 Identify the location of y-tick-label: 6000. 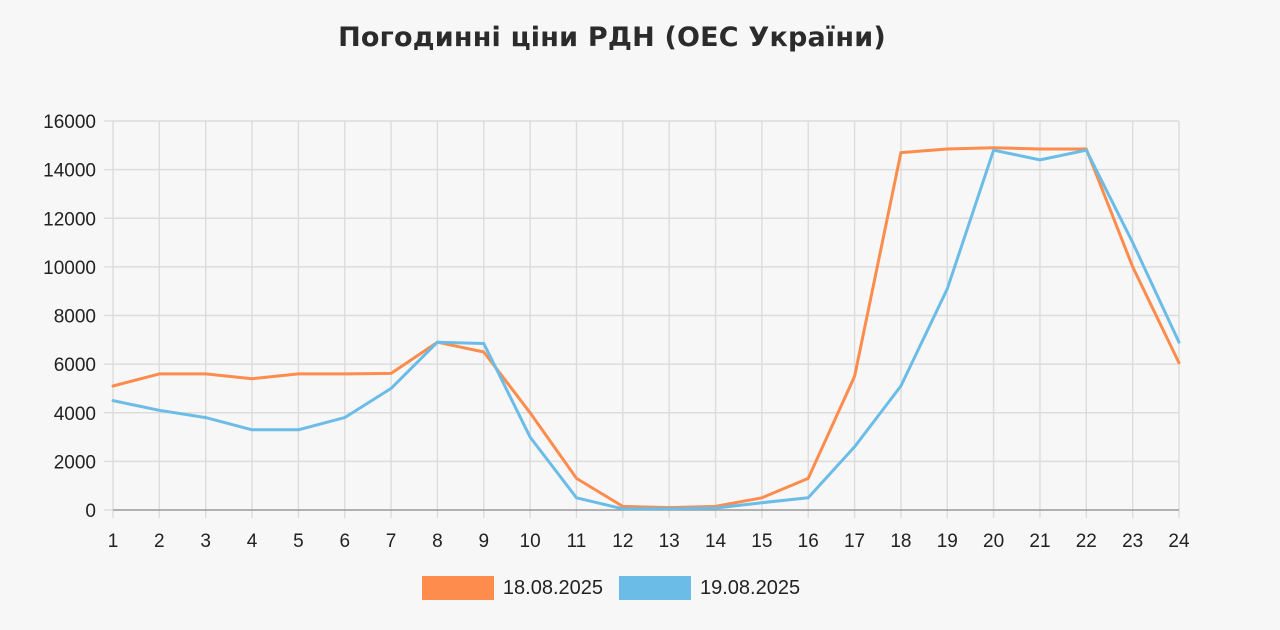
(75, 365).